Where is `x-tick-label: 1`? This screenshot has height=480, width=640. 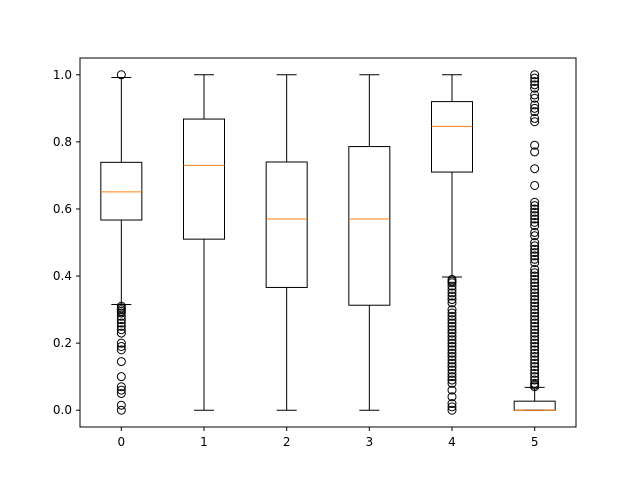
x-tick-label: 1 is located at coordinates (204, 442).